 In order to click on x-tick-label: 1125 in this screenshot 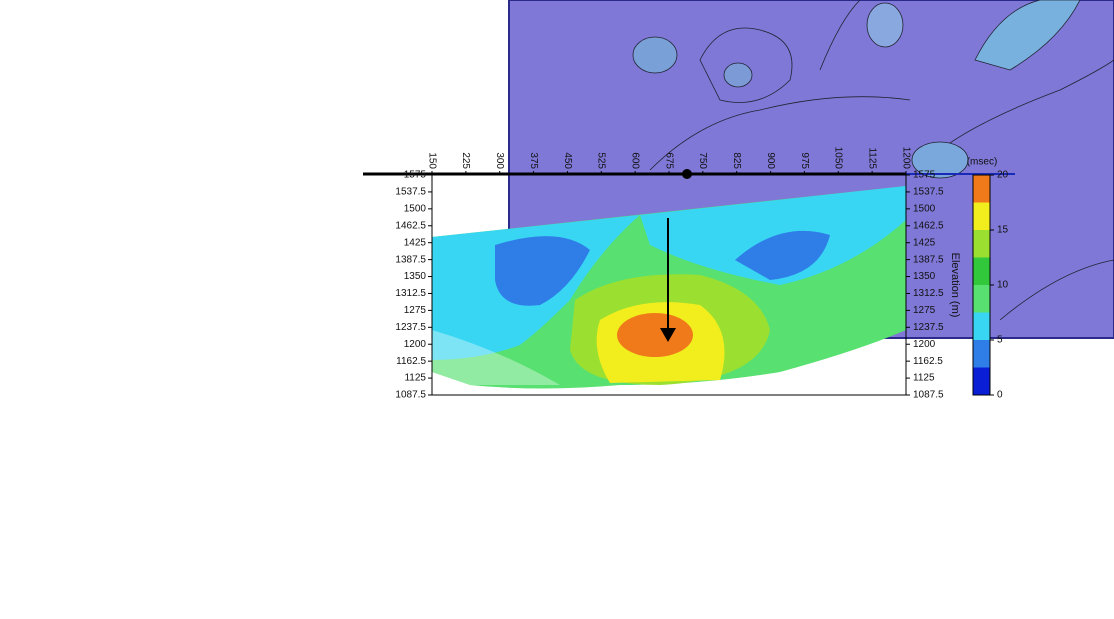, I will do `click(872, 158)`.